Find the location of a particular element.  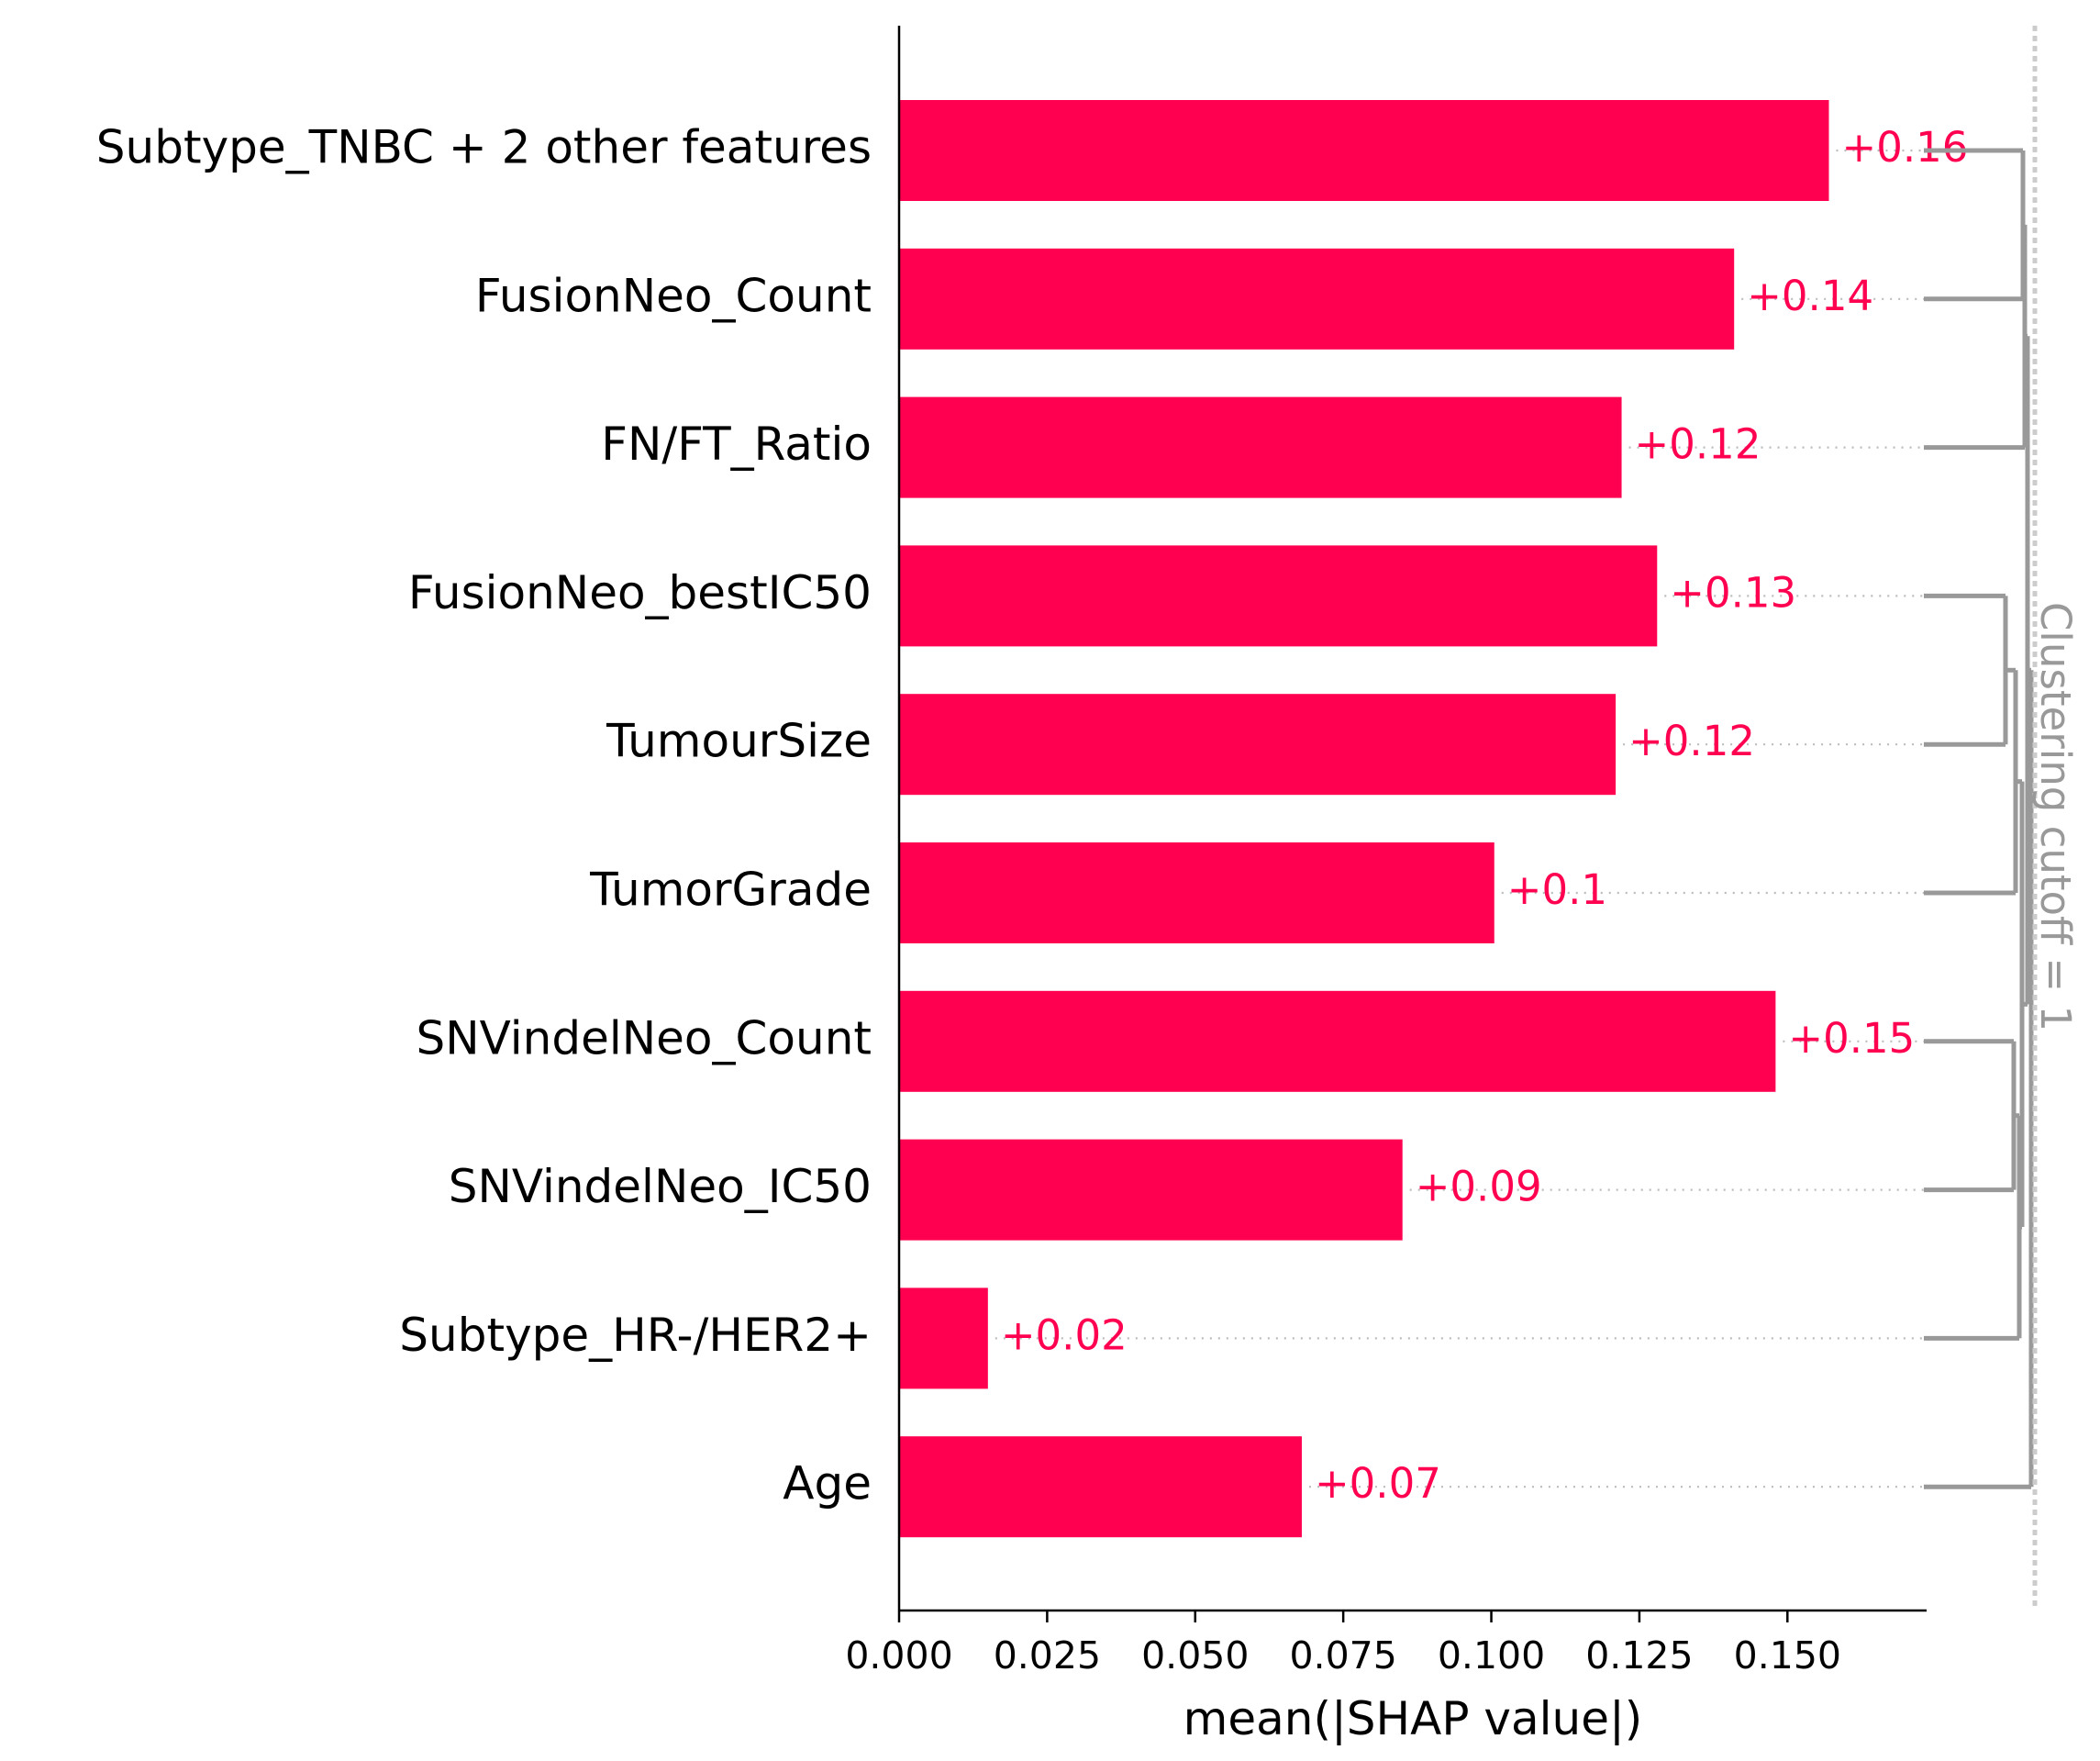

y-tick-label: TumourSize is located at coordinates (739, 742).